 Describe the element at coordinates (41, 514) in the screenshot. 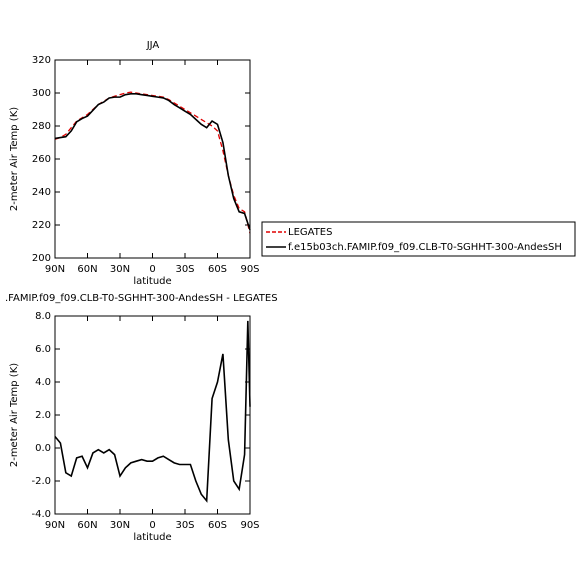

I see `y-tick-label: -4.0` at that location.